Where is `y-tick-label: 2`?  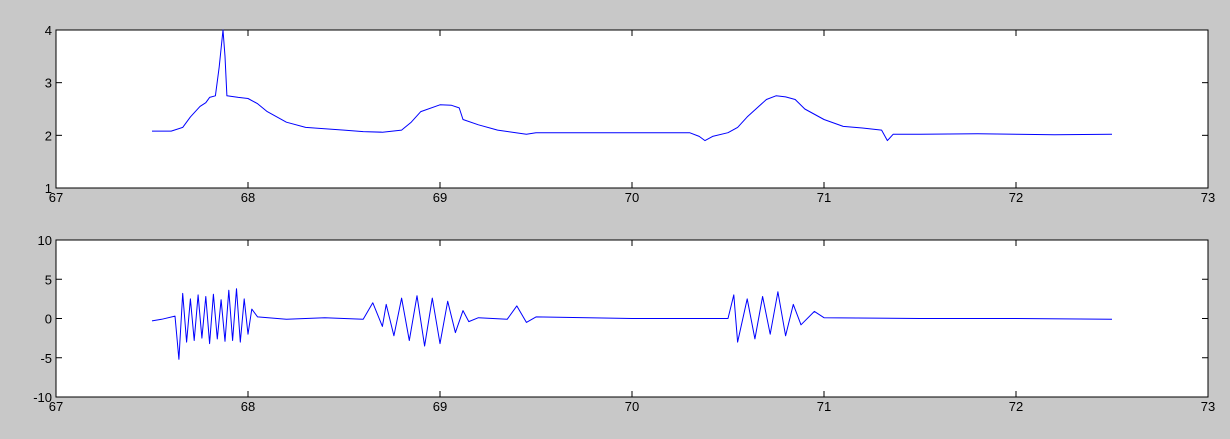 y-tick-label: 2 is located at coordinates (48, 135).